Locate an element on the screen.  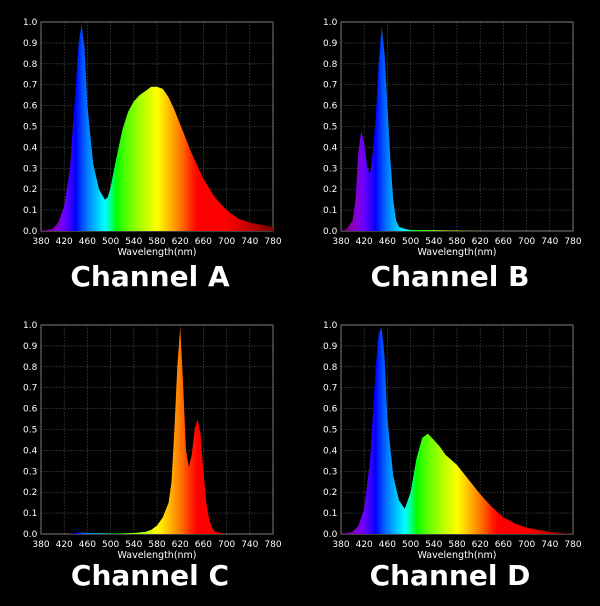
chart-title-a: Channel A is located at coordinates (150, 276).